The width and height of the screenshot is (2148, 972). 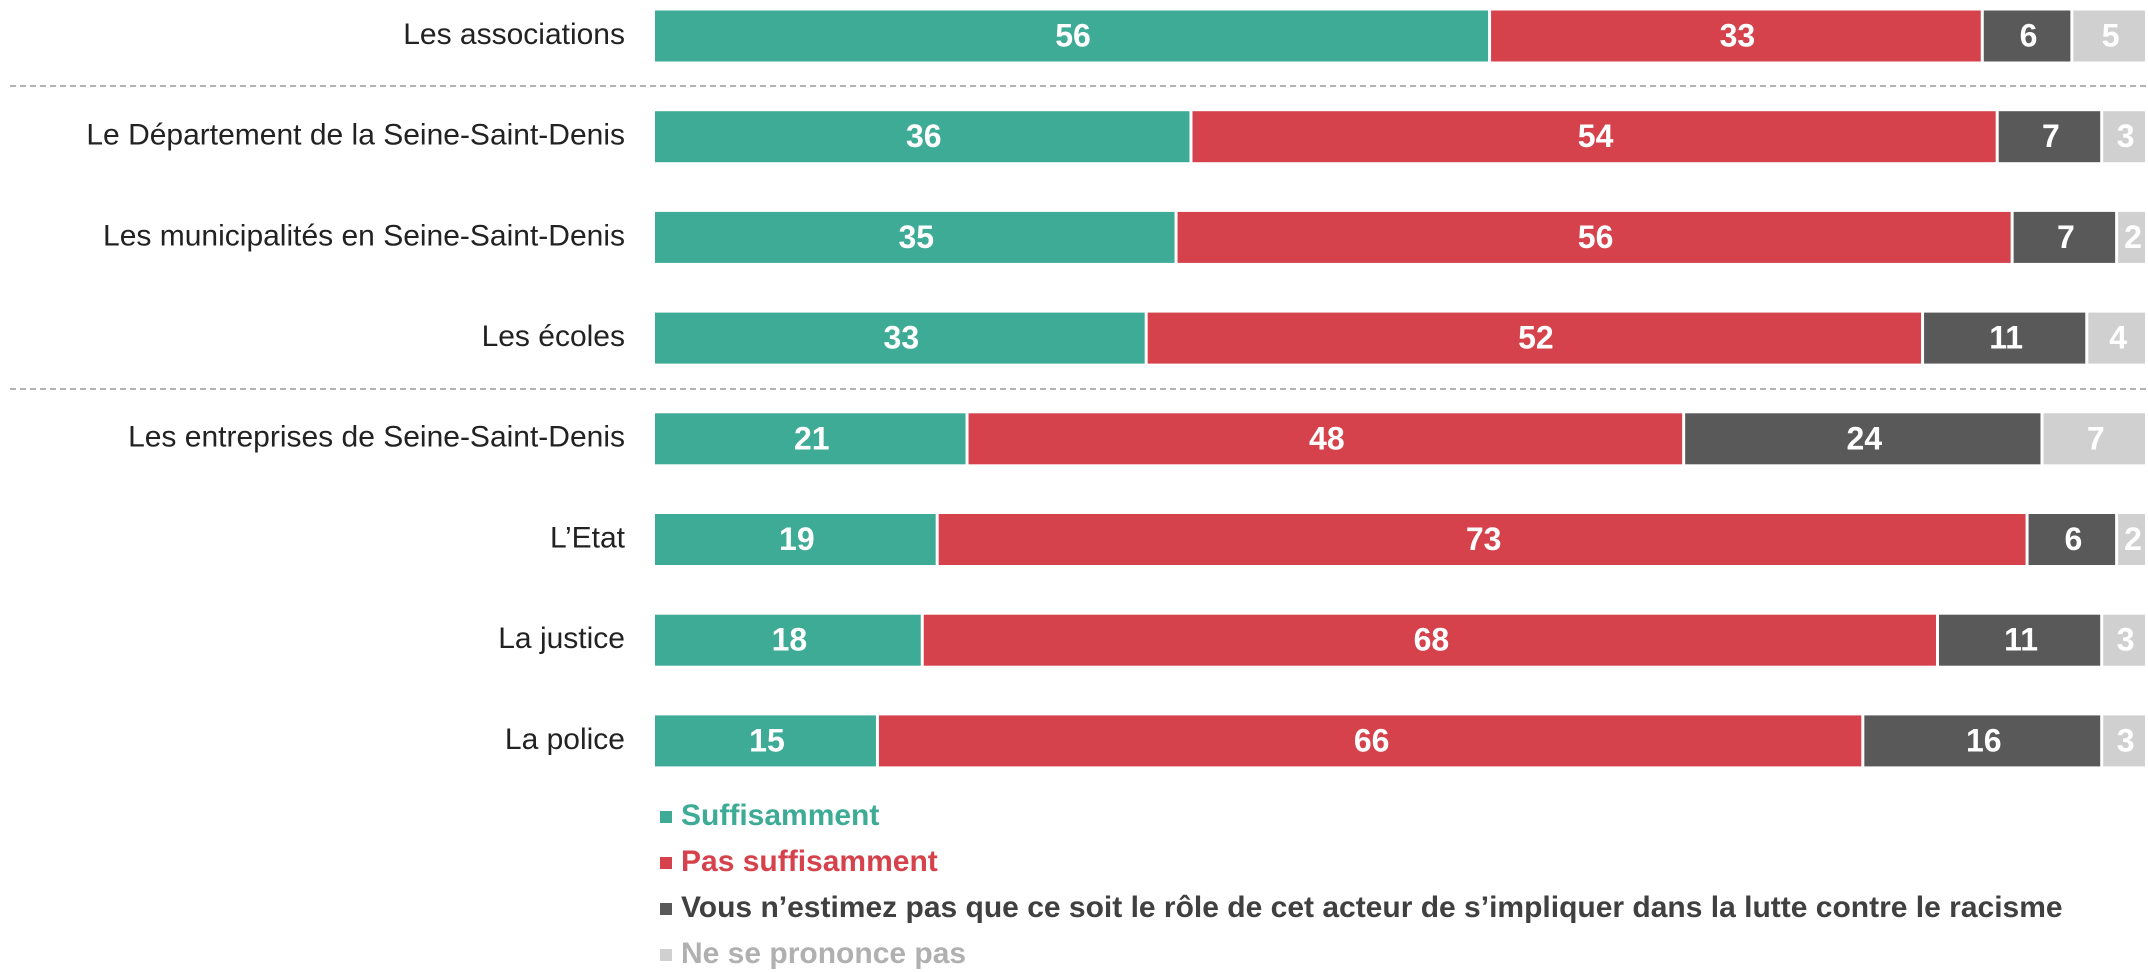 What do you see at coordinates (514, 34) in the screenshot?
I see `category-label: Les associations` at bounding box center [514, 34].